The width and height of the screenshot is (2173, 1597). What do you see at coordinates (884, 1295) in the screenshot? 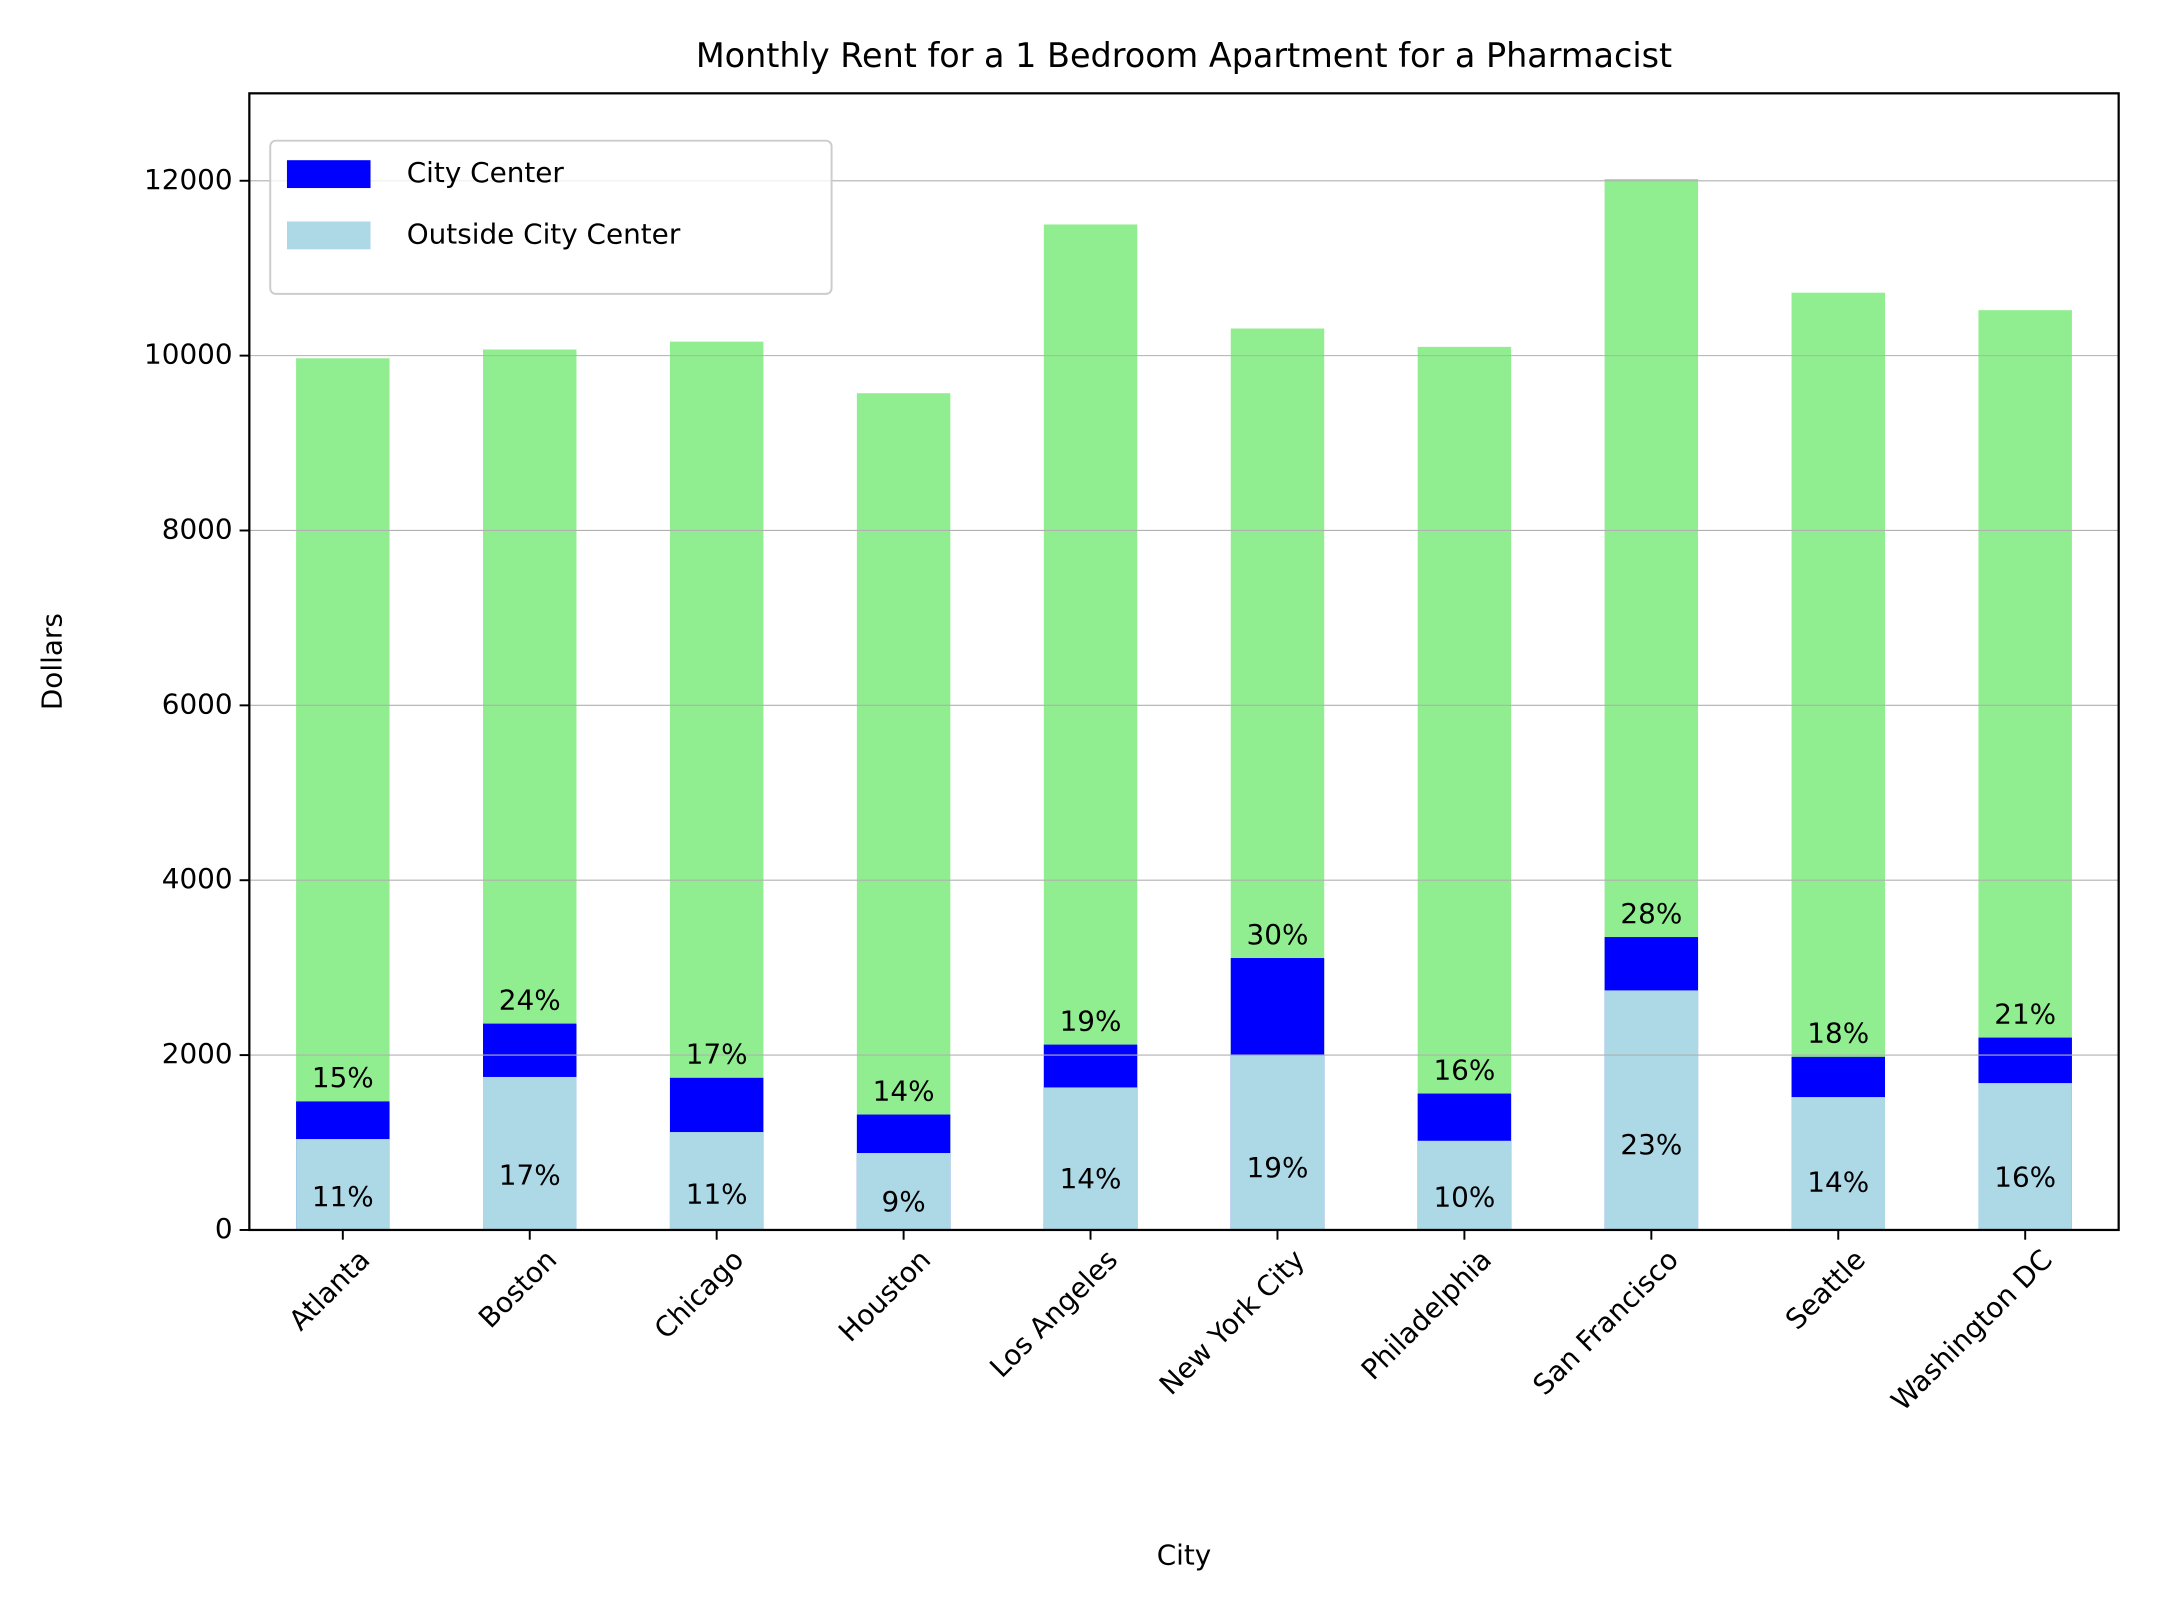
I see `x-tick-label: Houston` at bounding box center [884, 1295].